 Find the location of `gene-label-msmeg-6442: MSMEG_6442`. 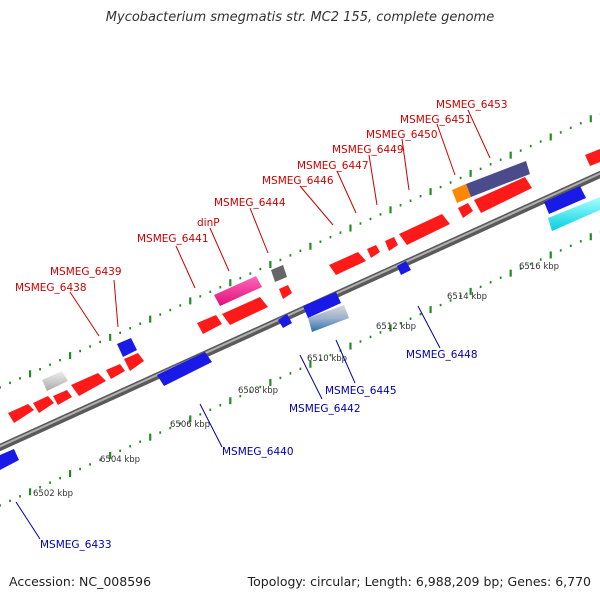

gene-label-msmeg-6442: MSMEG_6442 is located at coordinates (325, 409).